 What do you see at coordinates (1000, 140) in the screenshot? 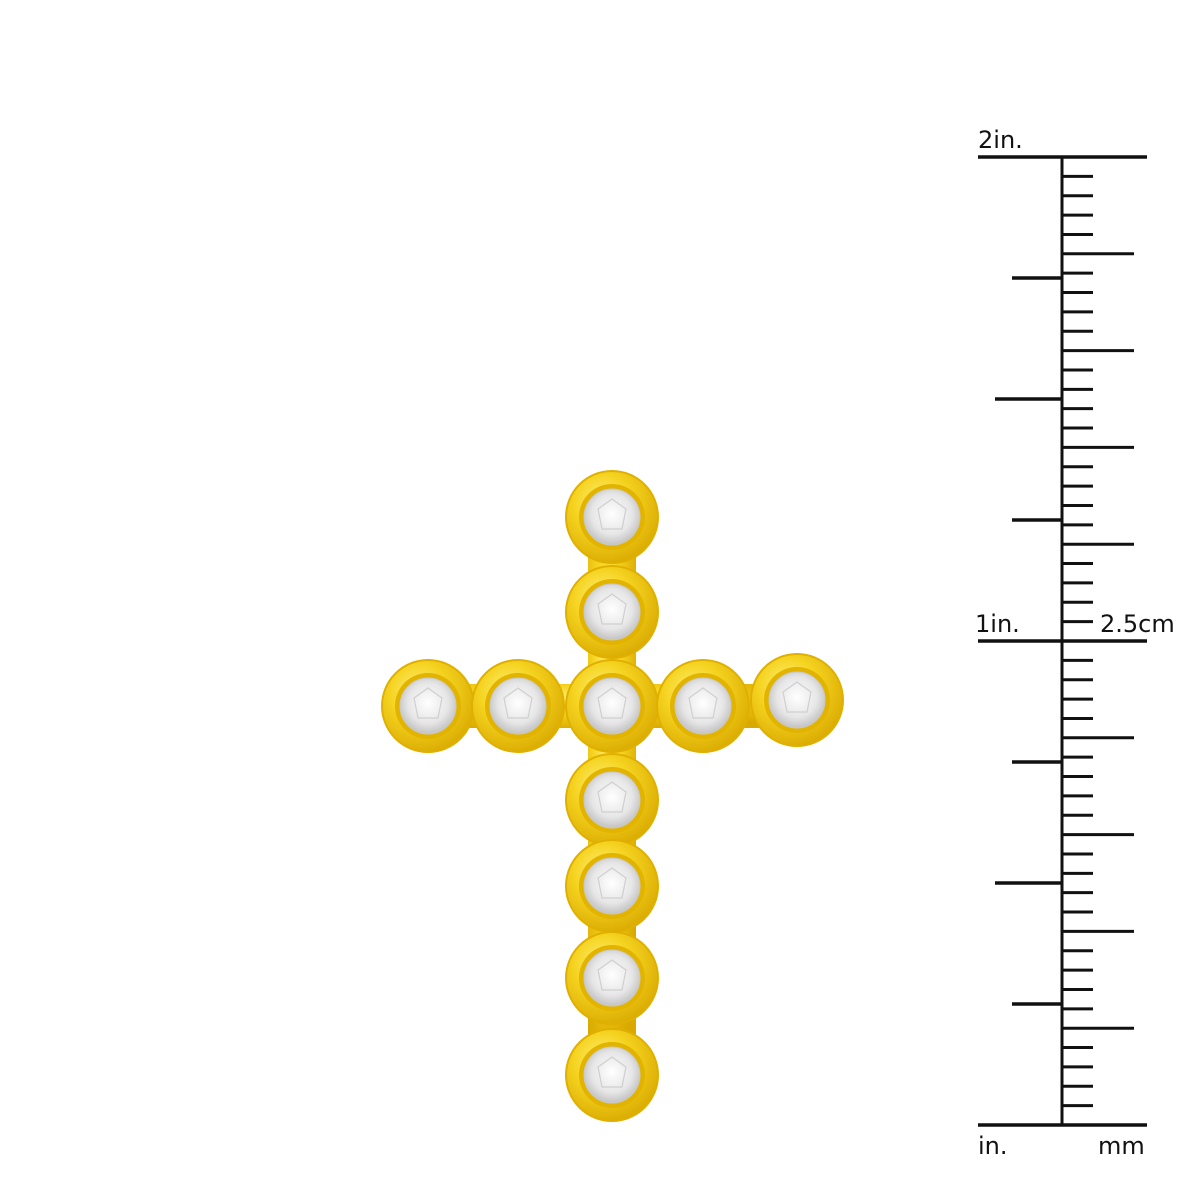
I see `ruler-label-2in: 2in.` at bounding box center [1000, 140].